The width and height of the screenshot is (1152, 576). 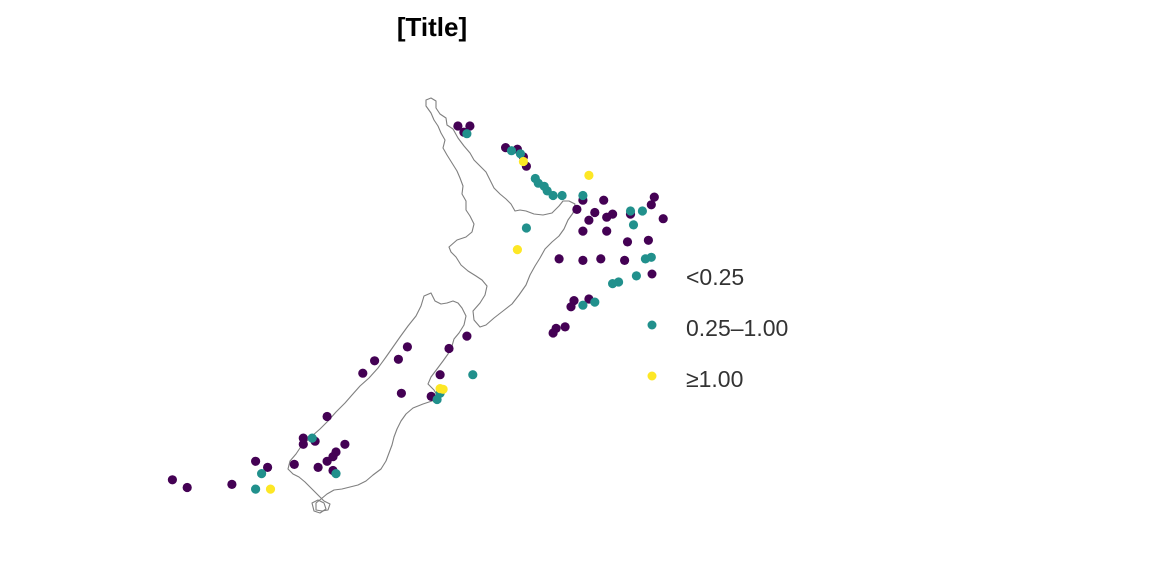 I want to click on chart-title: [Title], so click(x=432, y=27).